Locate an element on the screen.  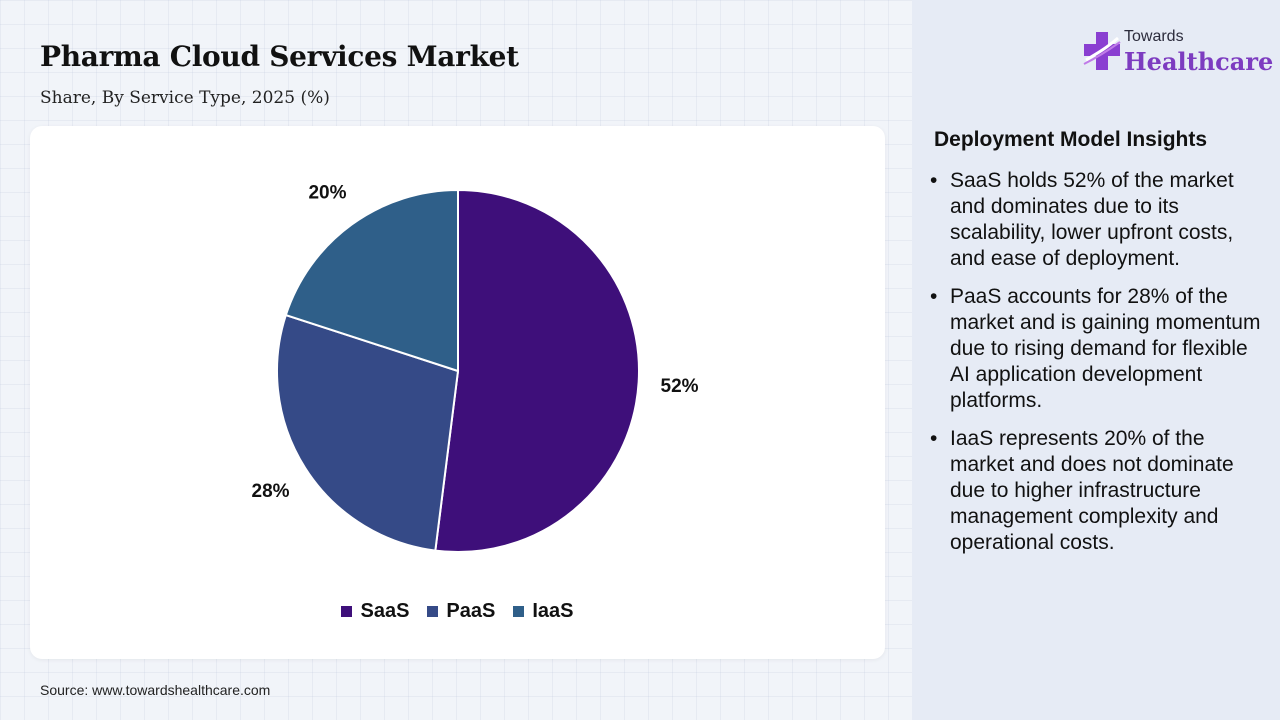
data-label-iaas: 20% is located at coordinates (327, 192).